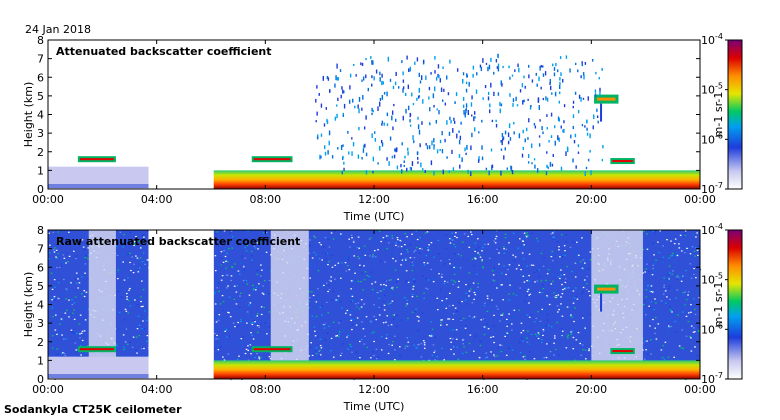 Image resolution: width=780 pixels, height=420 pixels. Describe the element at coordinates (735, 114) in the screenshot. I see `colorbar` at that location.